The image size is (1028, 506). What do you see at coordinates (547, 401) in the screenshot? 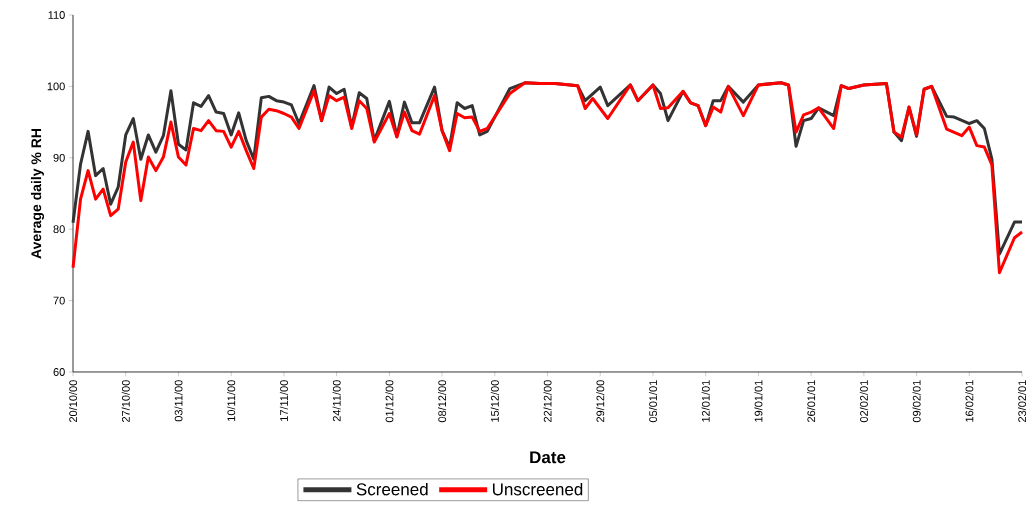
I see `x-tick-label: 22/12/00` at bounding box center [547, 401].